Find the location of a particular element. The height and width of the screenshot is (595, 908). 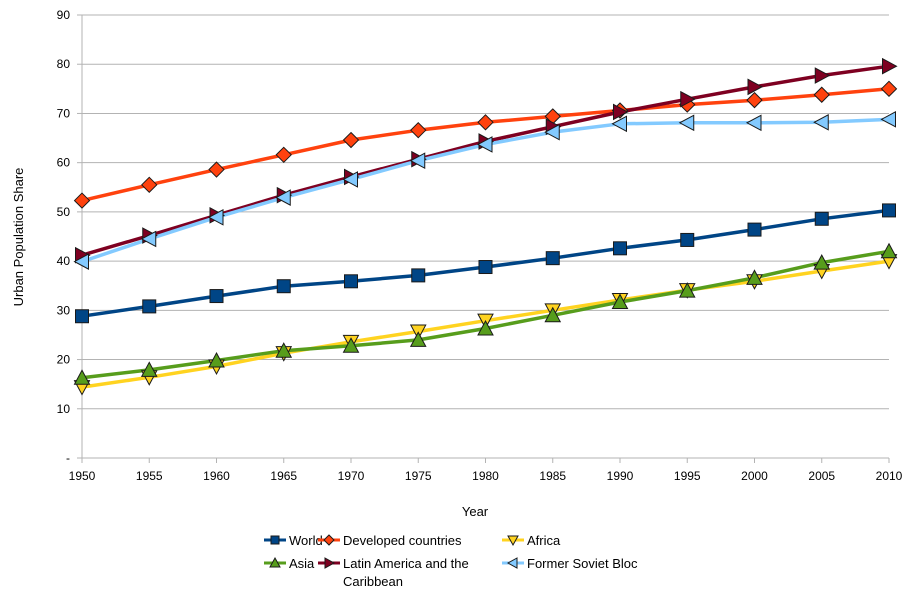

x-tick-label: 1965 is located at coordinates (283, 476).